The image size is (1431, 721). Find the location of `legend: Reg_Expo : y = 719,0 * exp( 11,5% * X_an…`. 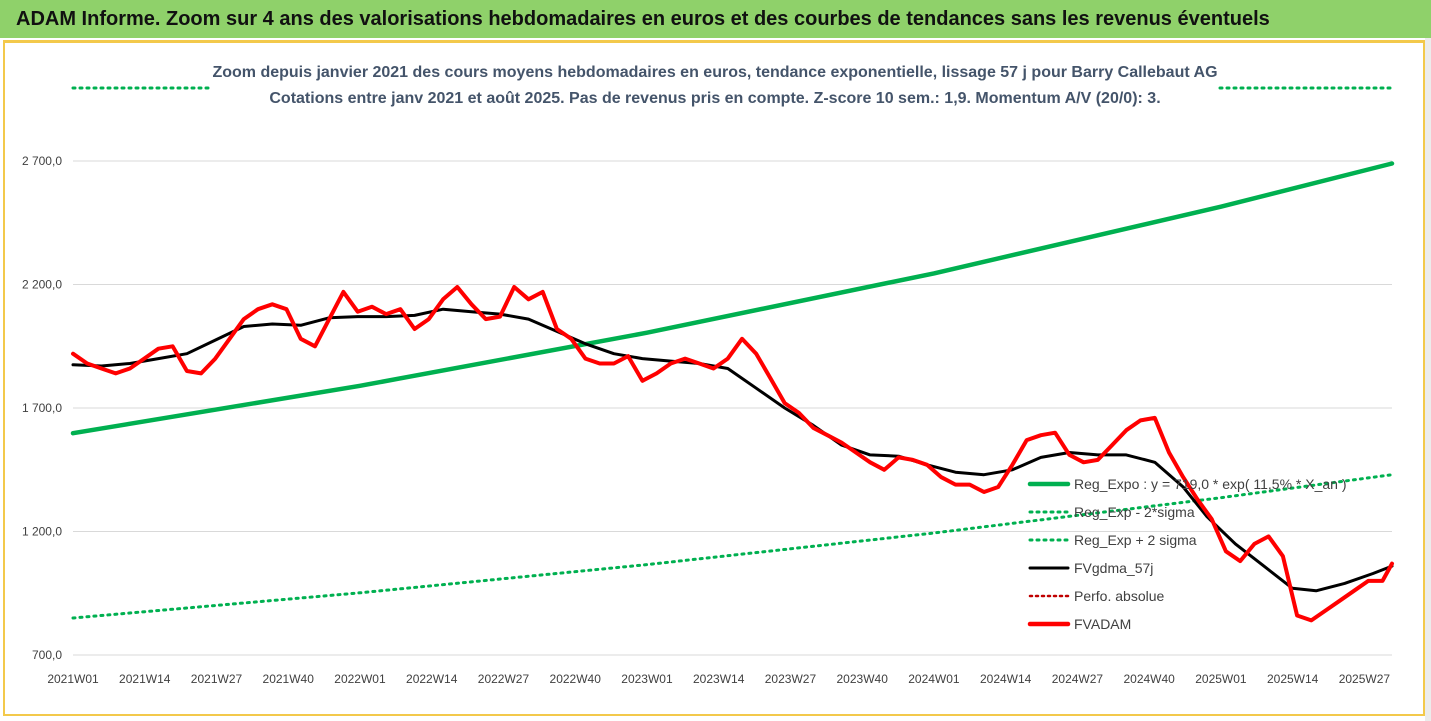

legend: Reg_Expo : y = 719,0 * exp( 11,5% * X_an… is located at coordinates (1187, 554).